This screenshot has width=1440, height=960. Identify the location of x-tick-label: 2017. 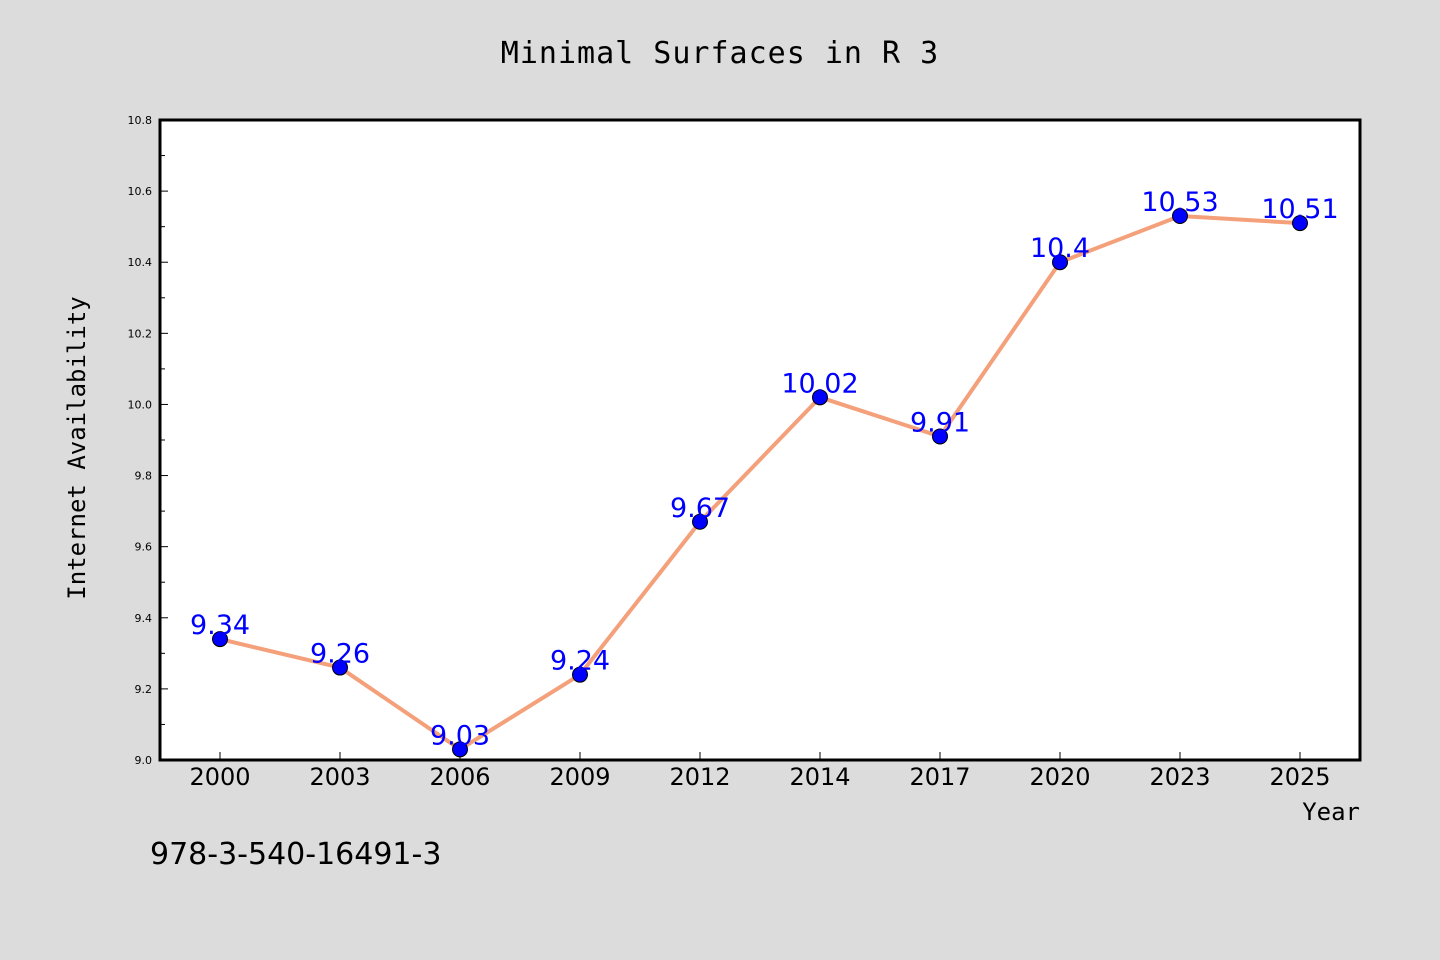
(939, 777).